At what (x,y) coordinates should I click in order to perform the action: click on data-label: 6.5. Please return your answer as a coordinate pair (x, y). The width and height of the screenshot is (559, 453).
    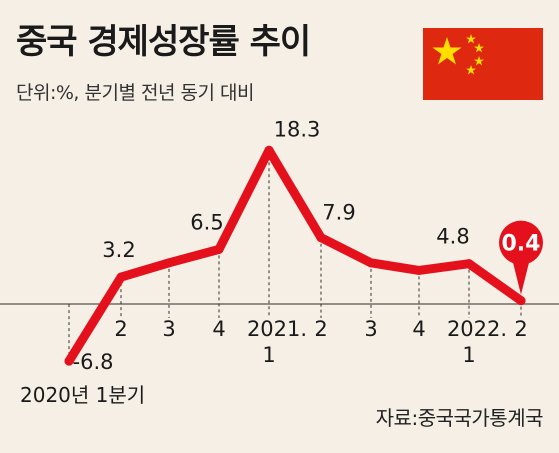
    Looking at the image, I should click on (206, 222).